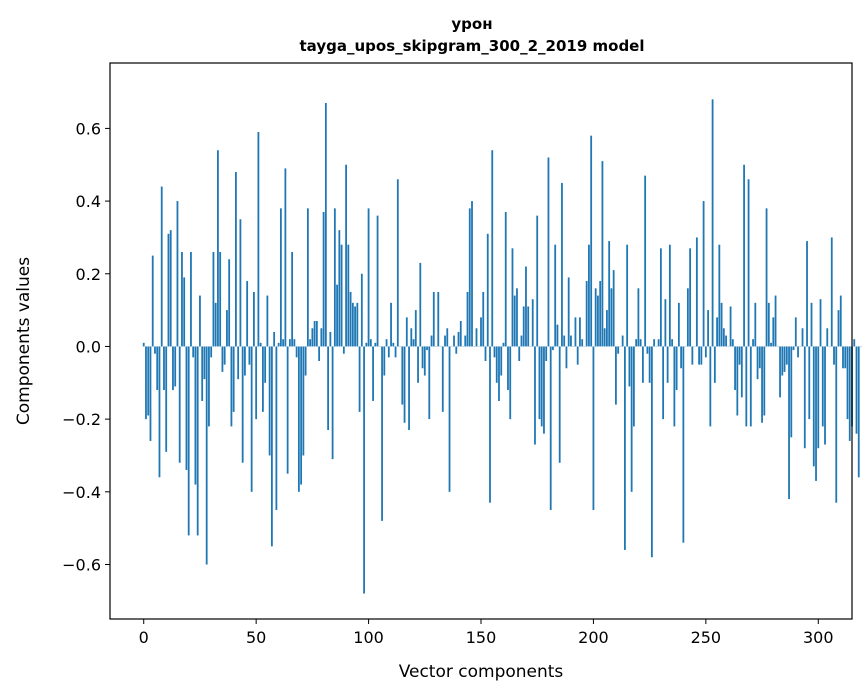 The image size is (867, 696). I want to click on x-tick-label: 100, so click(368, 637).